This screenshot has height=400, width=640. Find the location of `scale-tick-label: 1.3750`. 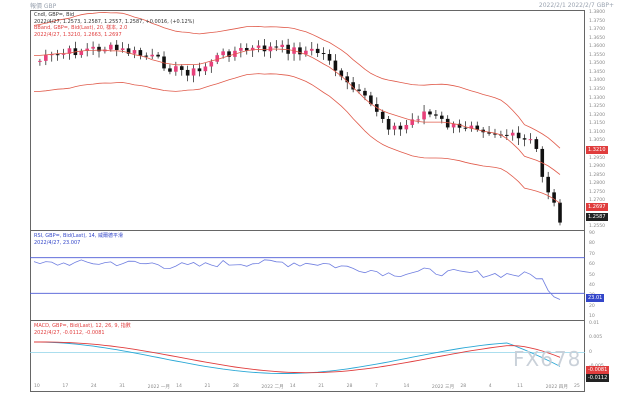

scale-tick-label: 1.3750 is located at coordinates (597, 21).